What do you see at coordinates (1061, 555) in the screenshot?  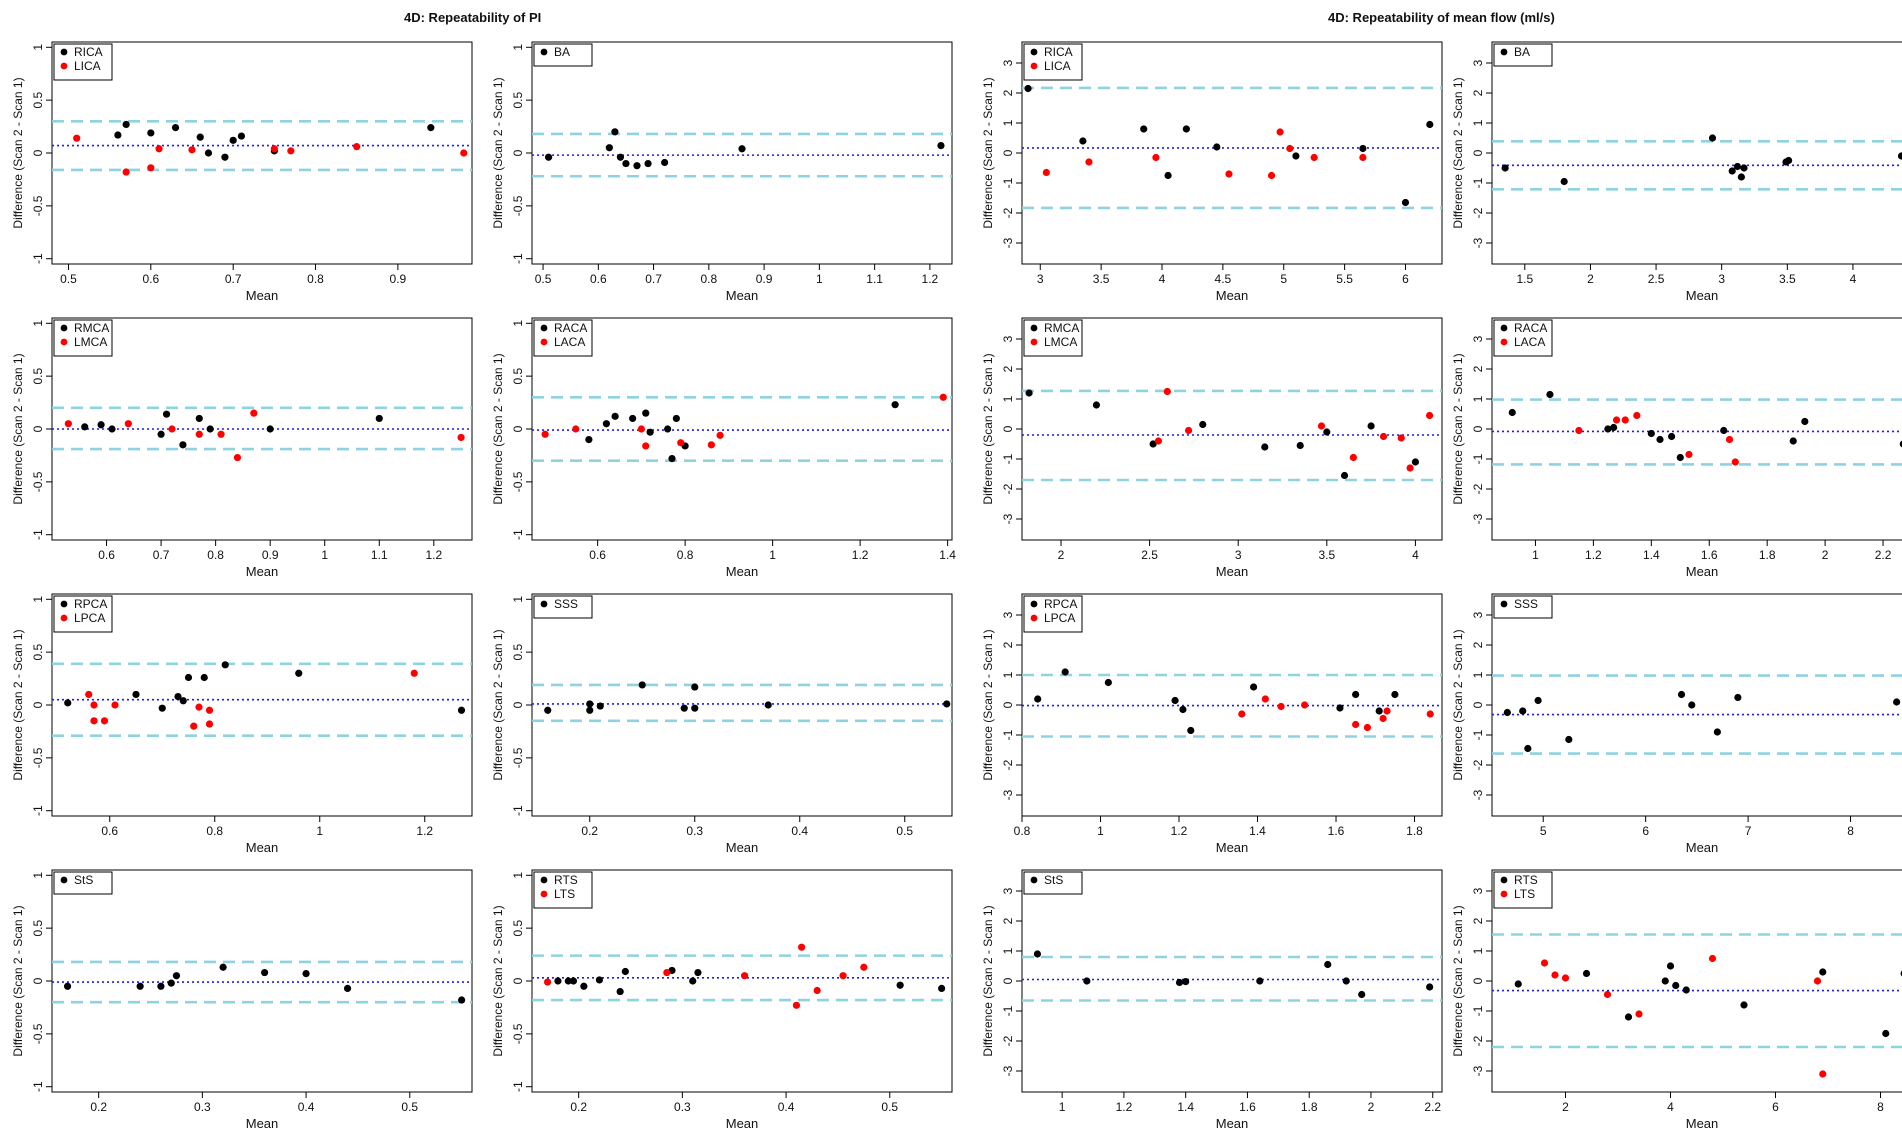 I see `x-tick-label: 2` at bounding box center [1061, 555].